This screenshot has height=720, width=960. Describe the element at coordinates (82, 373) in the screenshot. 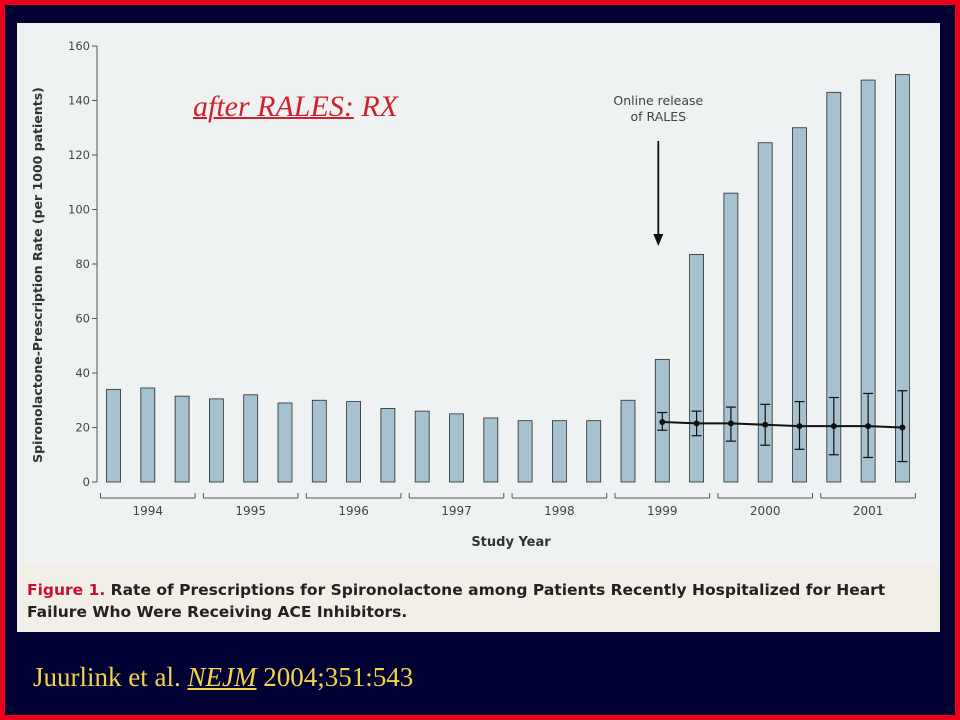

I see `y-tick-label: 40` at that location.